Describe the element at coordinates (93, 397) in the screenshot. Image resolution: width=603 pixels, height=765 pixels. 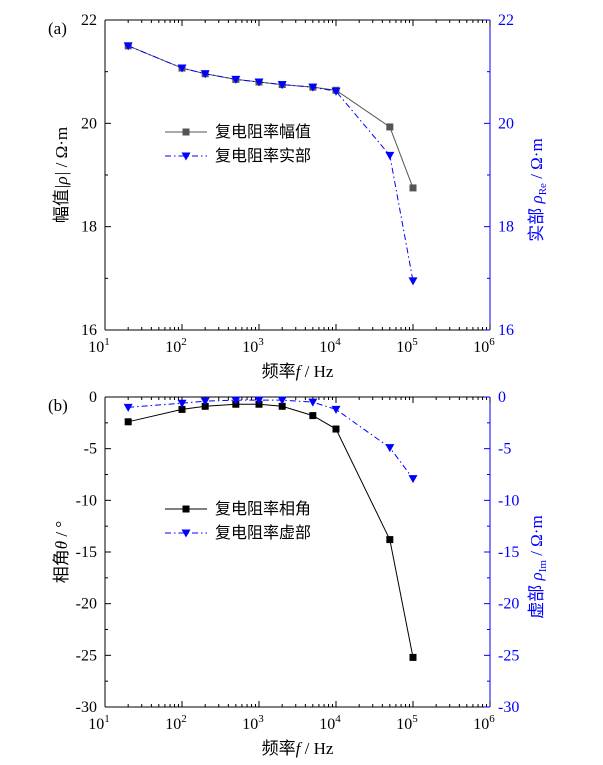
I see `y-left-tick-label: 0` at that location.